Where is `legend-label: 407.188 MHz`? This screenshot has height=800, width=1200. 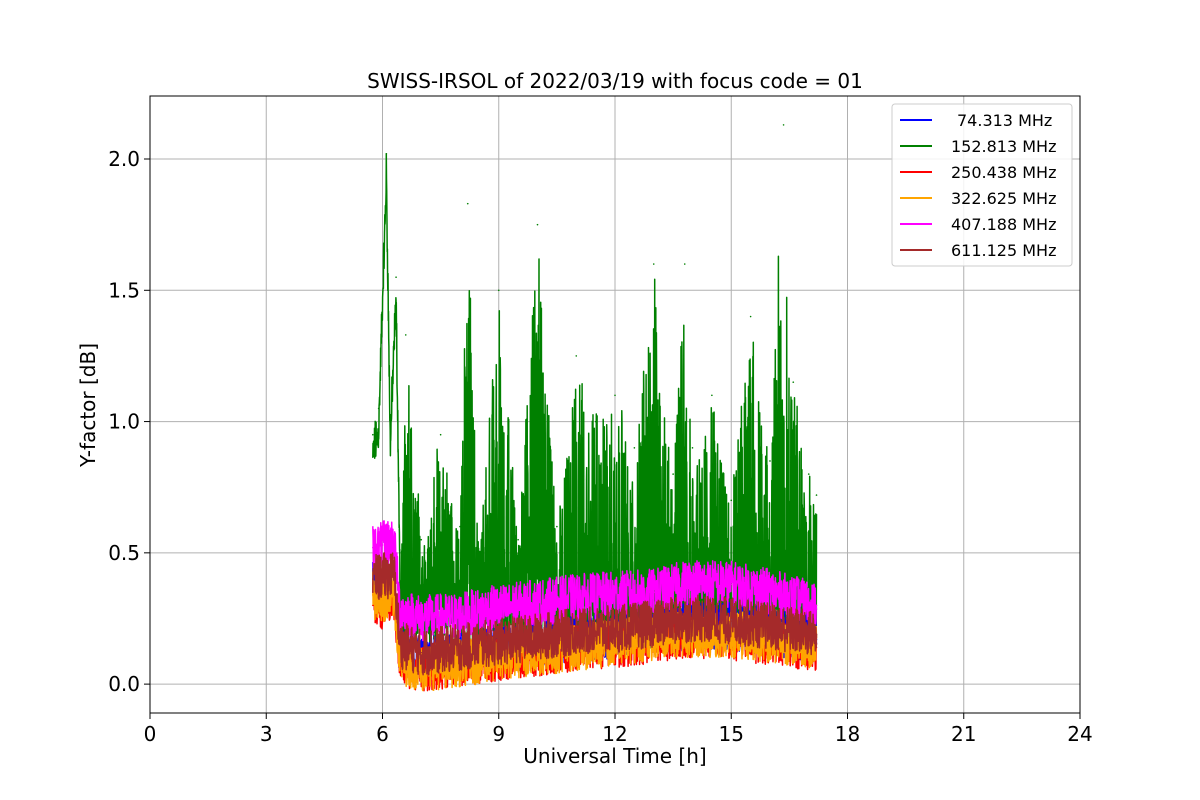 legend-label: 407.188 MHz is located at coordinates (1003, 224).